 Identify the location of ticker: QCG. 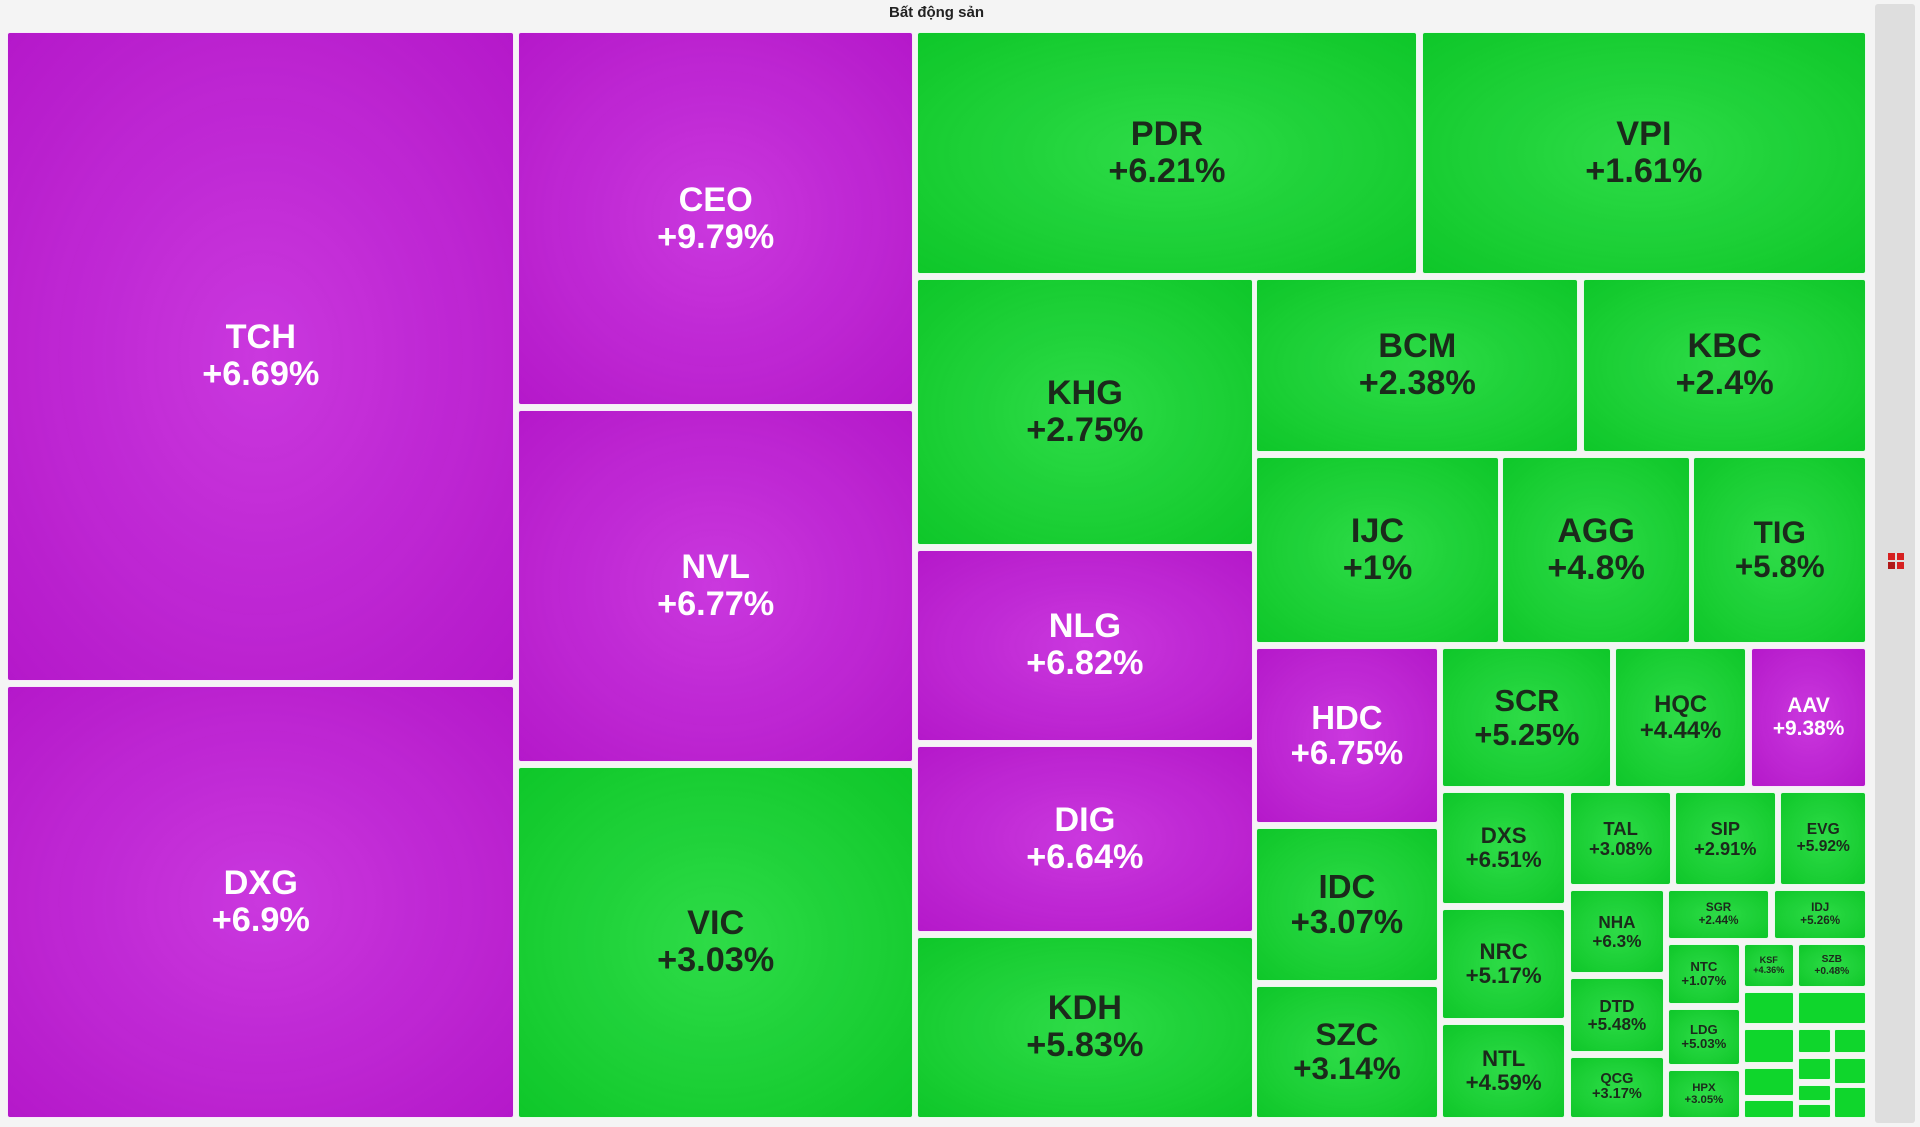
(1617, 1078).